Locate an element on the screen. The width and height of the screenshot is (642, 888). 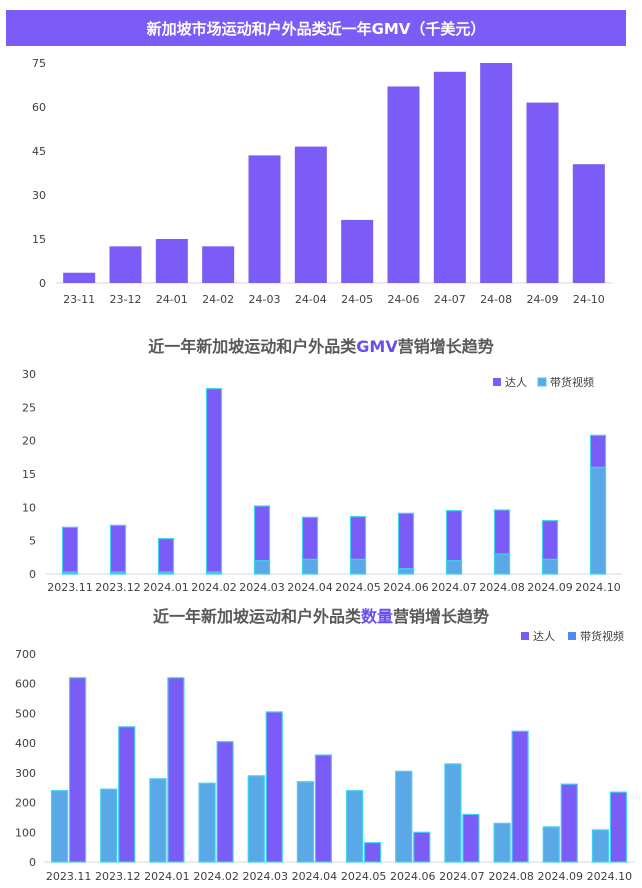
x-tick-label: 24-02 is located at coordinates (218, 299).